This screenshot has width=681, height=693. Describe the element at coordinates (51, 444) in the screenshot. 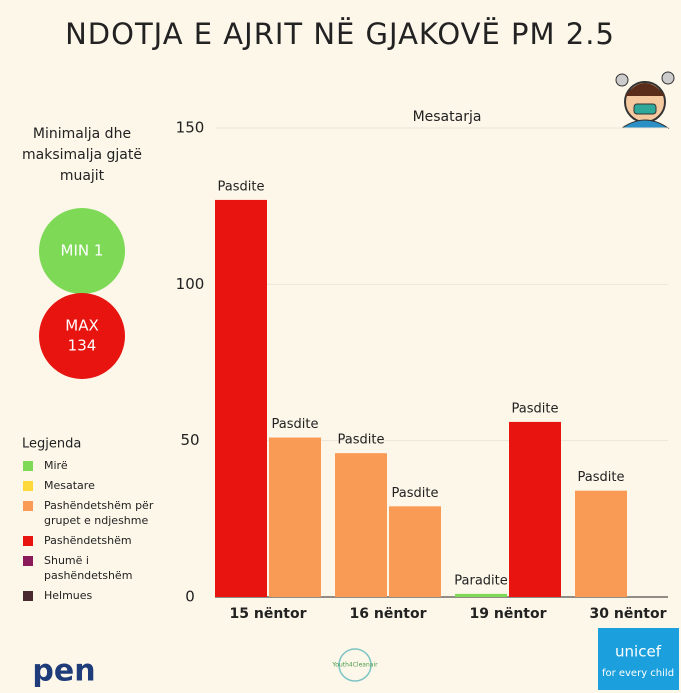

I see `legend-title: Legjenda` at that location.